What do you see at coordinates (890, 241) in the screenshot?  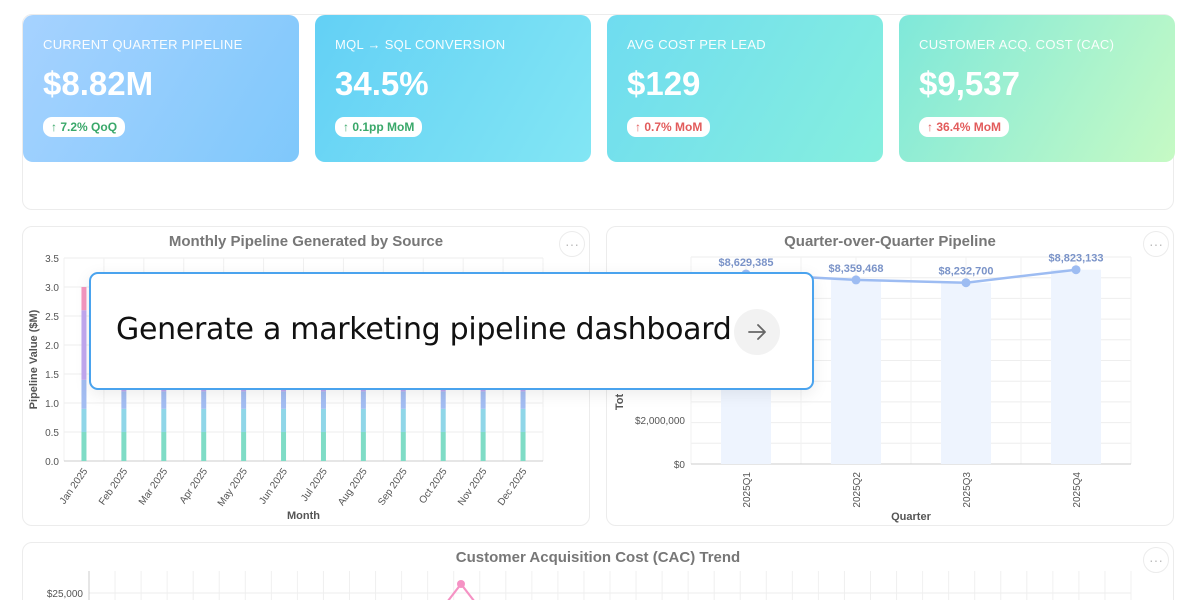 I see `chart-title: Quarter-over-Quarter Pipeline` at bounding box center [890, 241].